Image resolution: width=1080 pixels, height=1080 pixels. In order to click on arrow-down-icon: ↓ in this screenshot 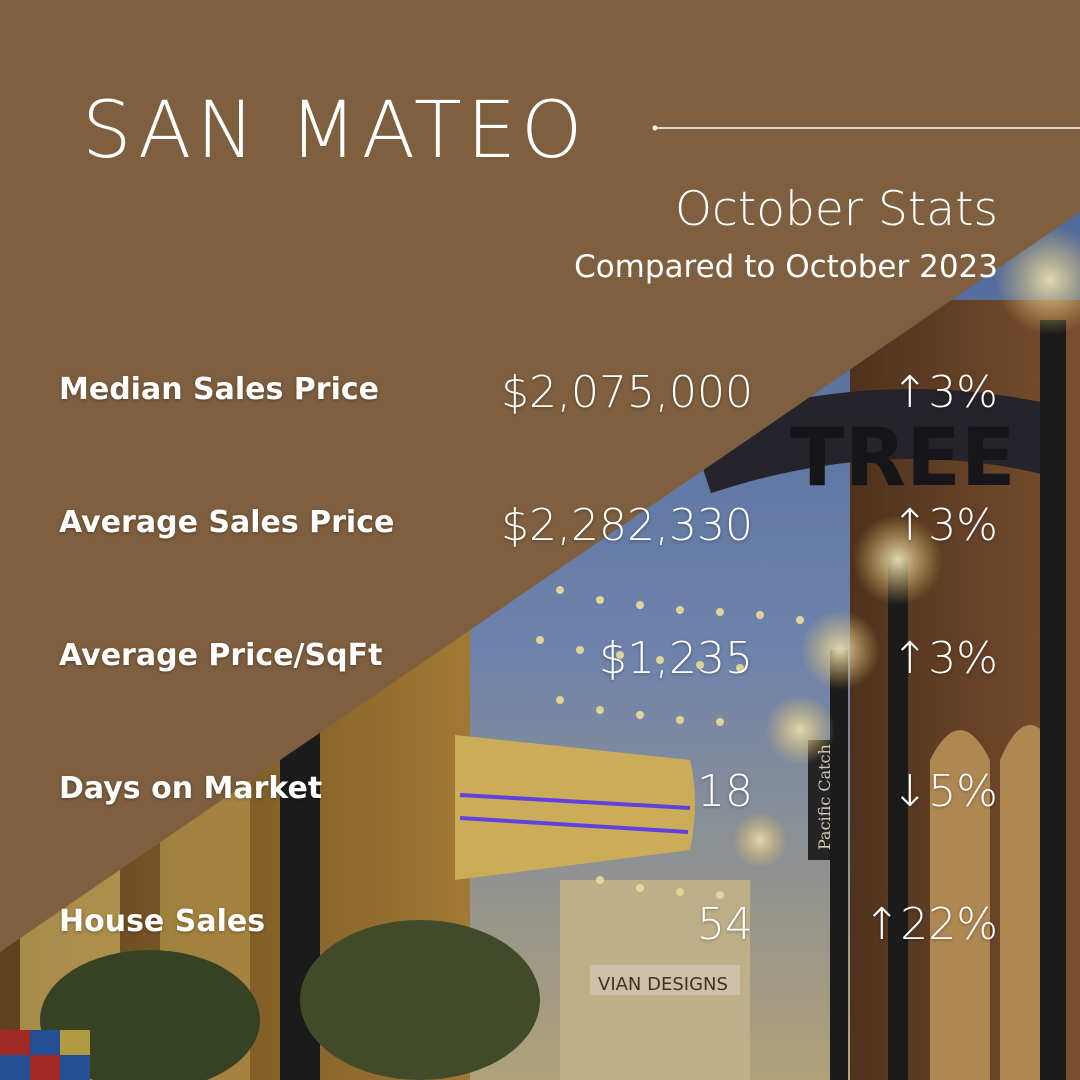, I will do `click(910, 791)`.